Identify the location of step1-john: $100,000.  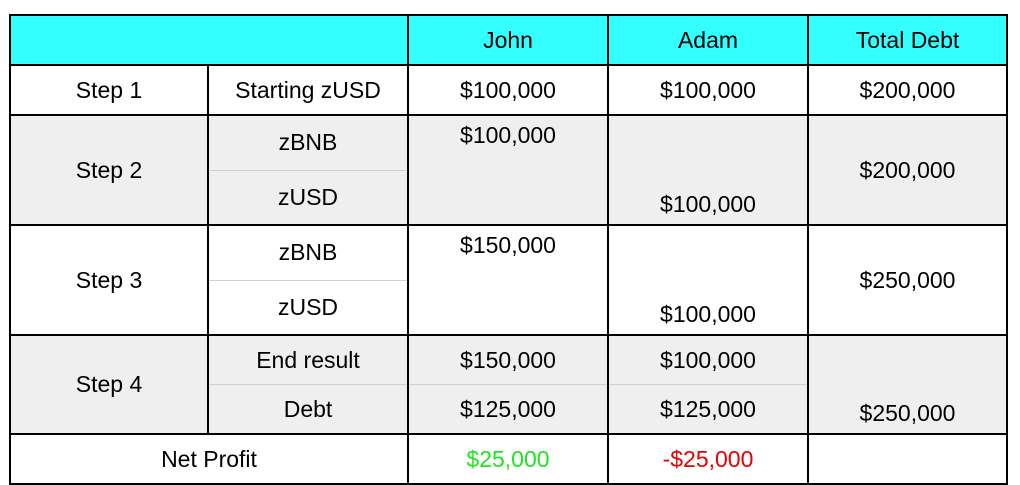
(508, 90).